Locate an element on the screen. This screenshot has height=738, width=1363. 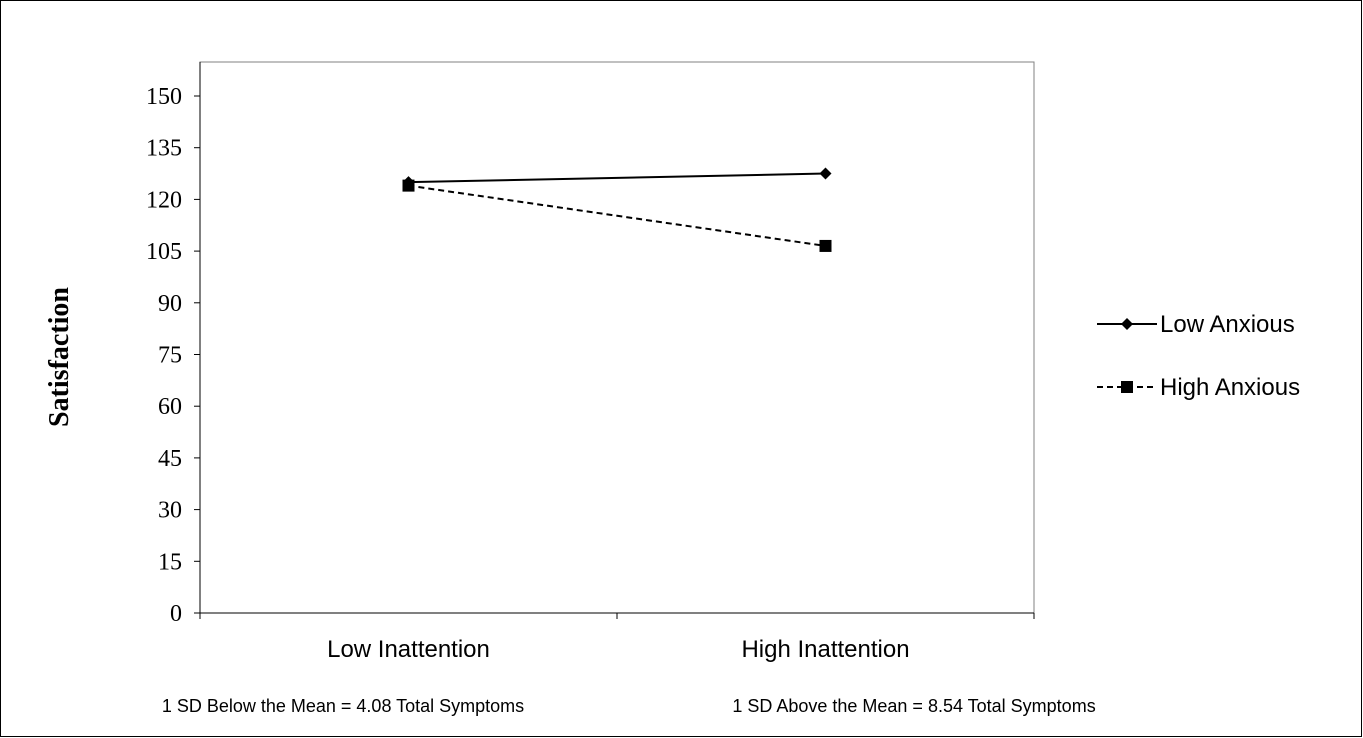
y-tick-label: 0 is located at coordinates (176, 614).